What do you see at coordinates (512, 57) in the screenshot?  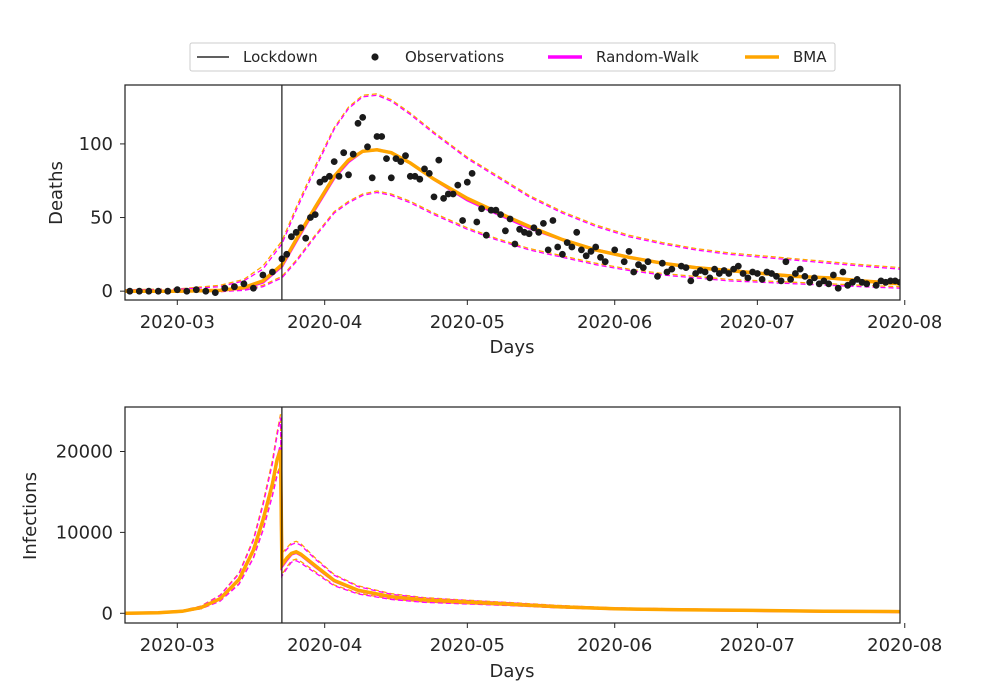 I see `legend: Lockdown Observations Random-Walk BMA` at bounding box center [512, 57].